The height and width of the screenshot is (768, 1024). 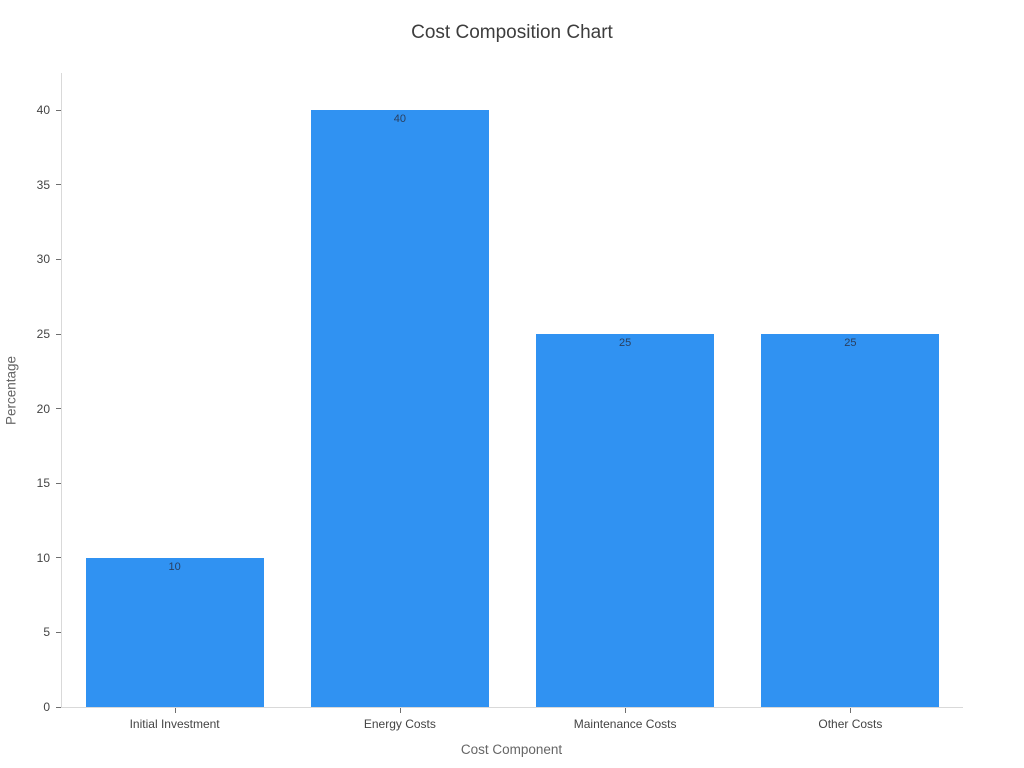 What do you see at coordinates (850, 724) in the screenshot?
I see `x-axis-tick-label-other-costs: Other Costs` at bounding box center [850, 724].